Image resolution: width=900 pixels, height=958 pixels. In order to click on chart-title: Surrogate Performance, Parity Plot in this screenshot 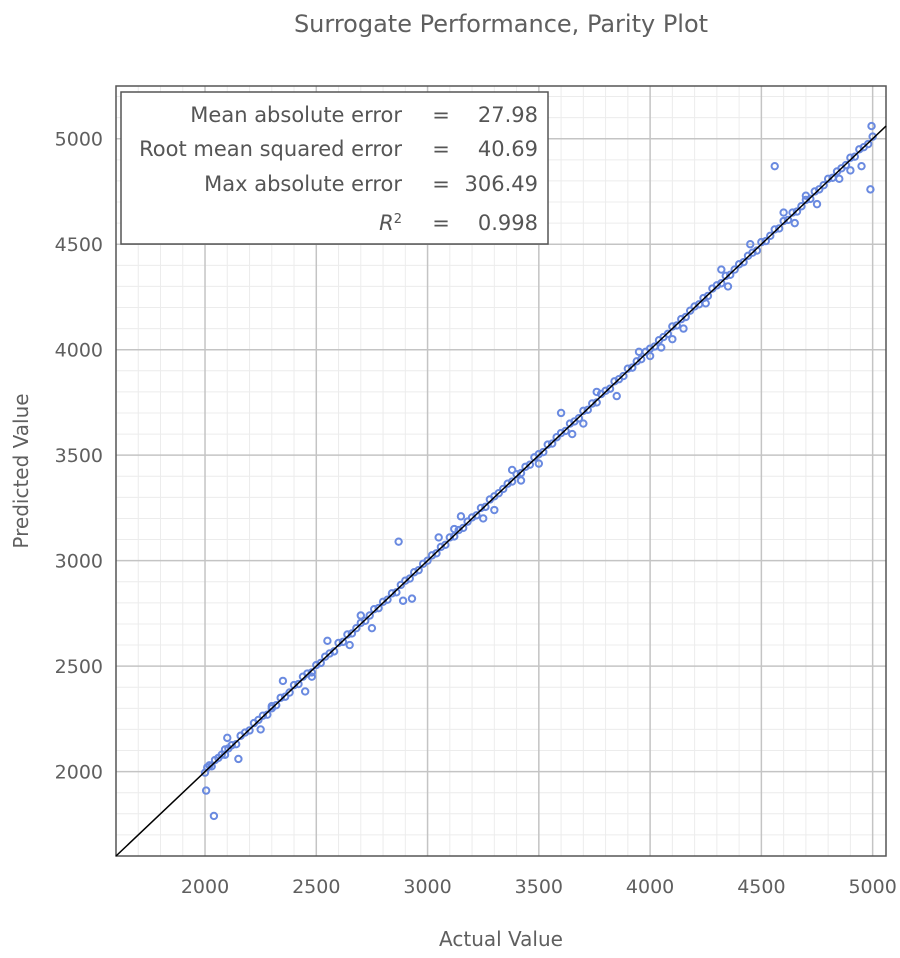, I will do `click(501, 24)`.